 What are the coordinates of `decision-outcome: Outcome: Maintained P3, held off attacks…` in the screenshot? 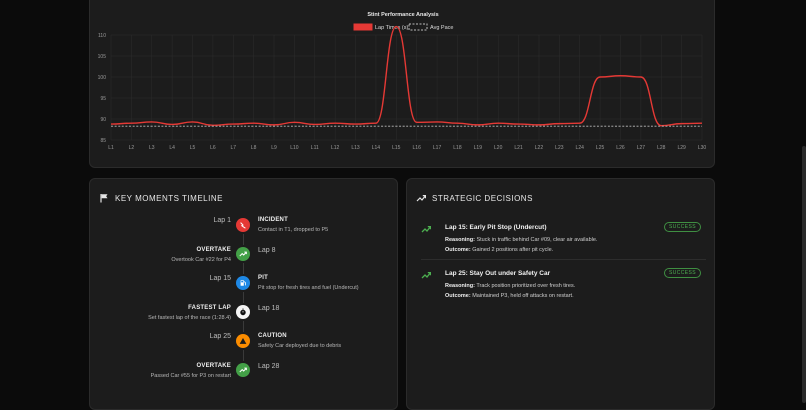 It's located at (509, 296).